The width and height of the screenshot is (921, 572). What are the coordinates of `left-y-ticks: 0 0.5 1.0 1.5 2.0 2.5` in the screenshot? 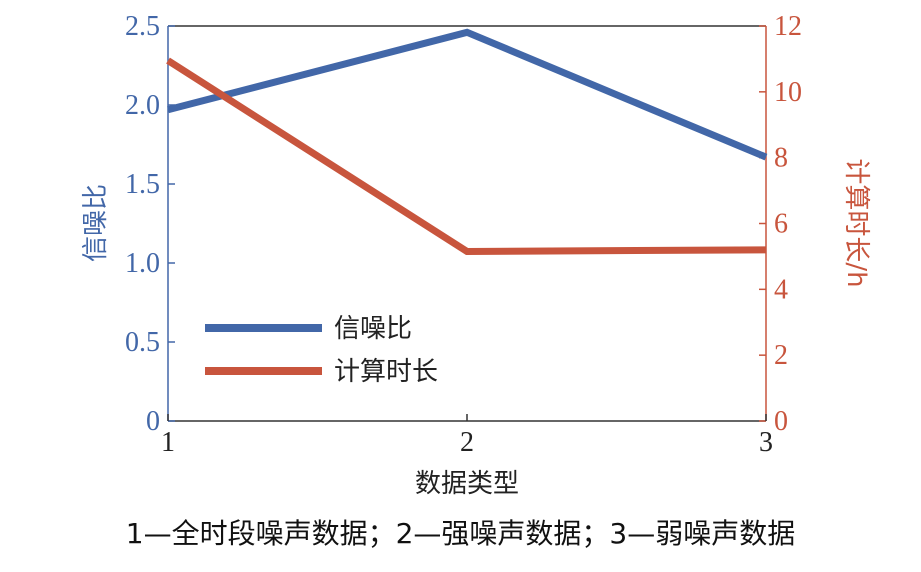 It's located at (150, 224).